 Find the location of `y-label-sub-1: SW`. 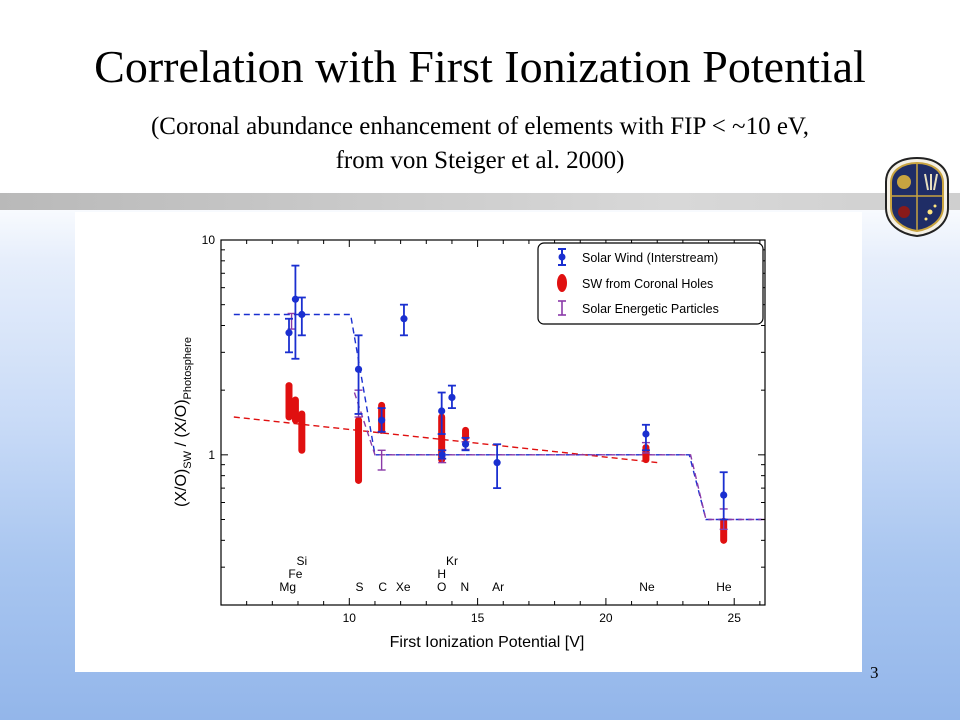

y-label-sub-1: SW is located at coordinates (188, 459).